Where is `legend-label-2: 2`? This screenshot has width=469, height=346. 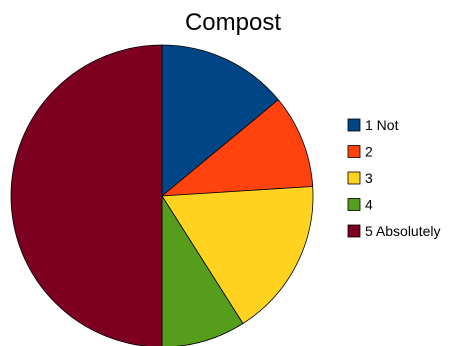
legend-label-2: 2 is located at coordinates (369, 152).